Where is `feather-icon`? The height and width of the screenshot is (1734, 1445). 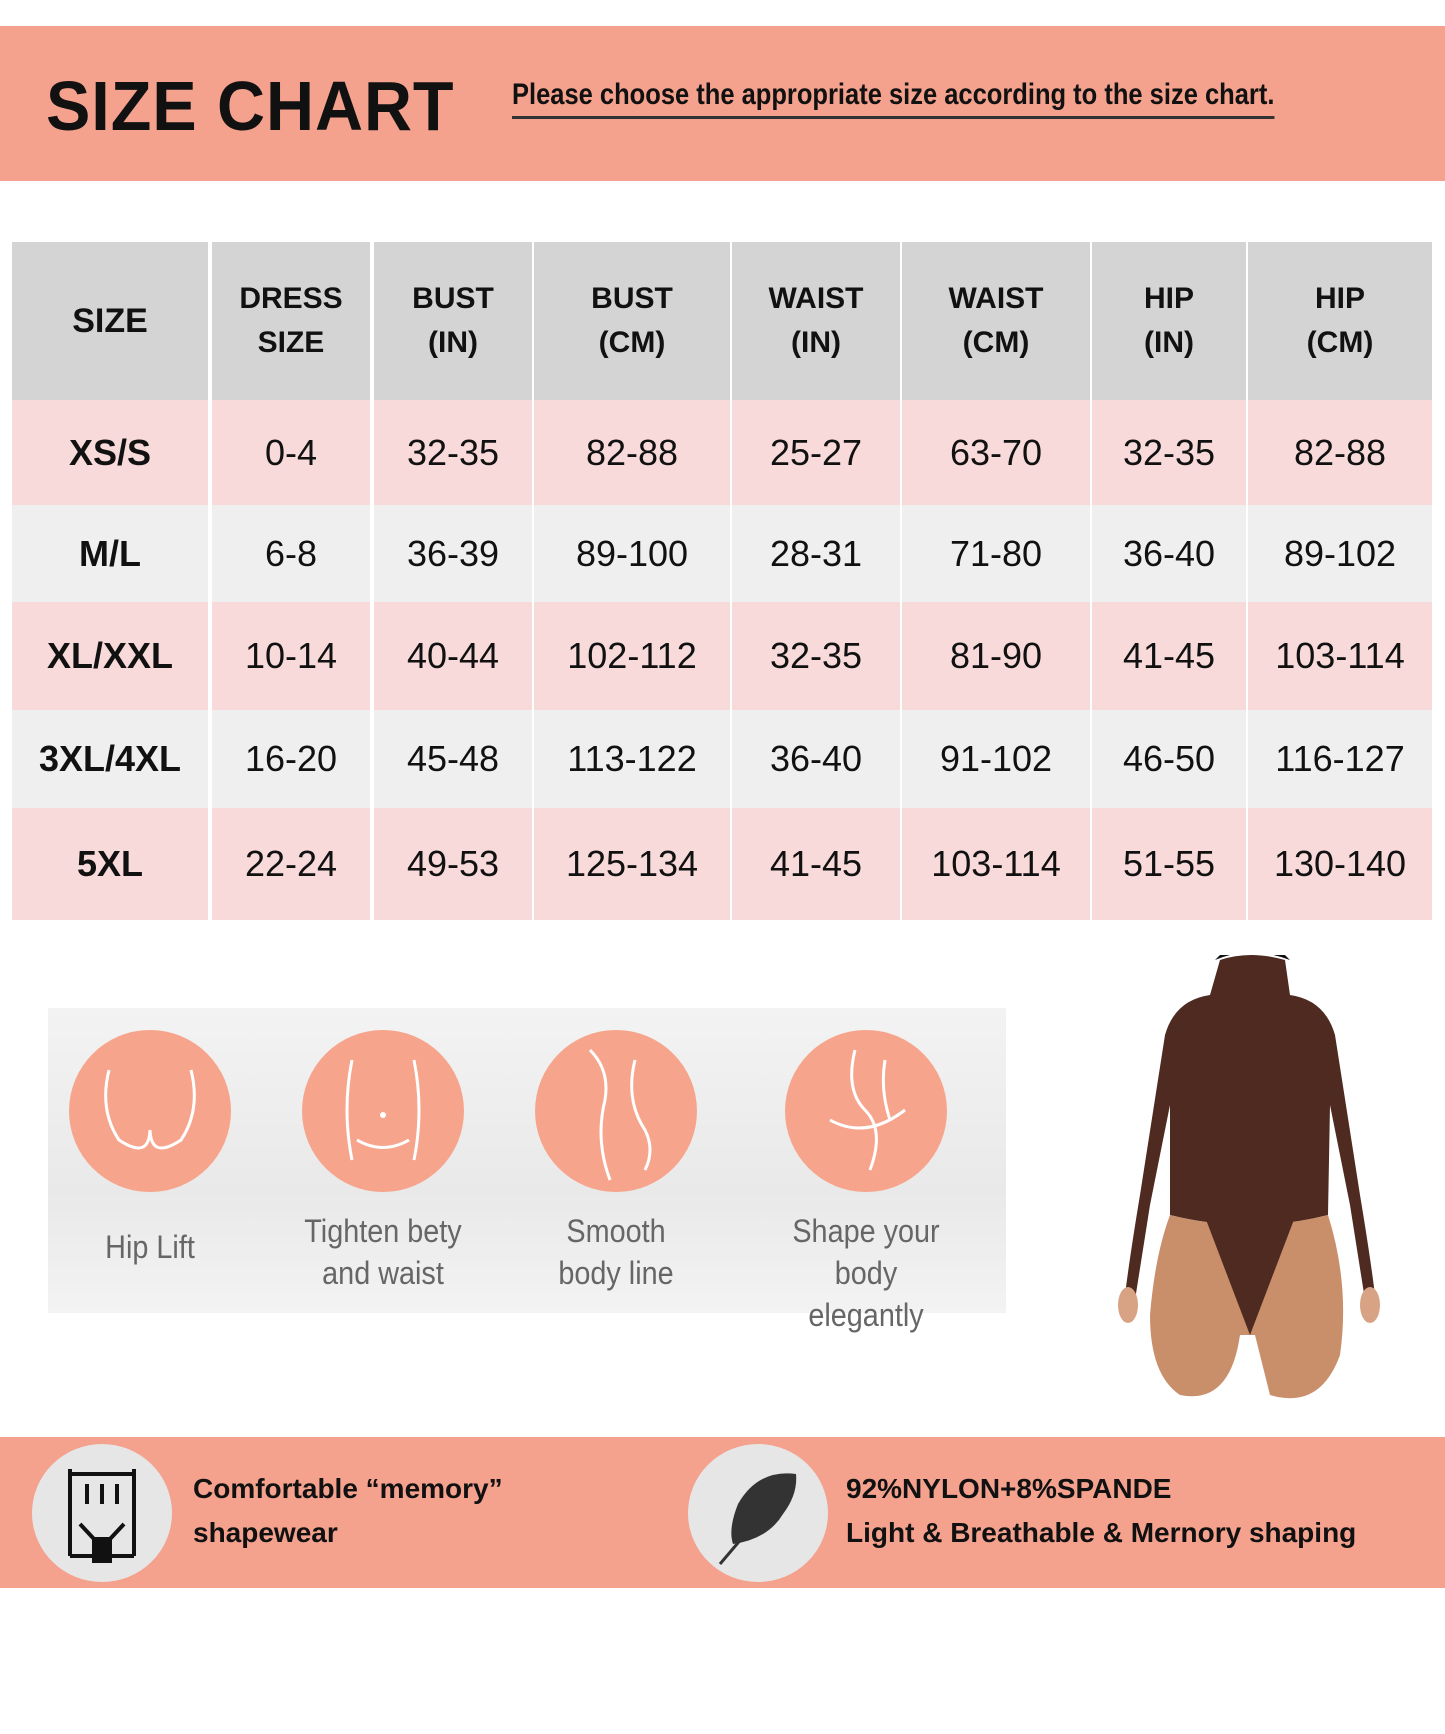 feather-icon is located at coordinates (758, 1513).